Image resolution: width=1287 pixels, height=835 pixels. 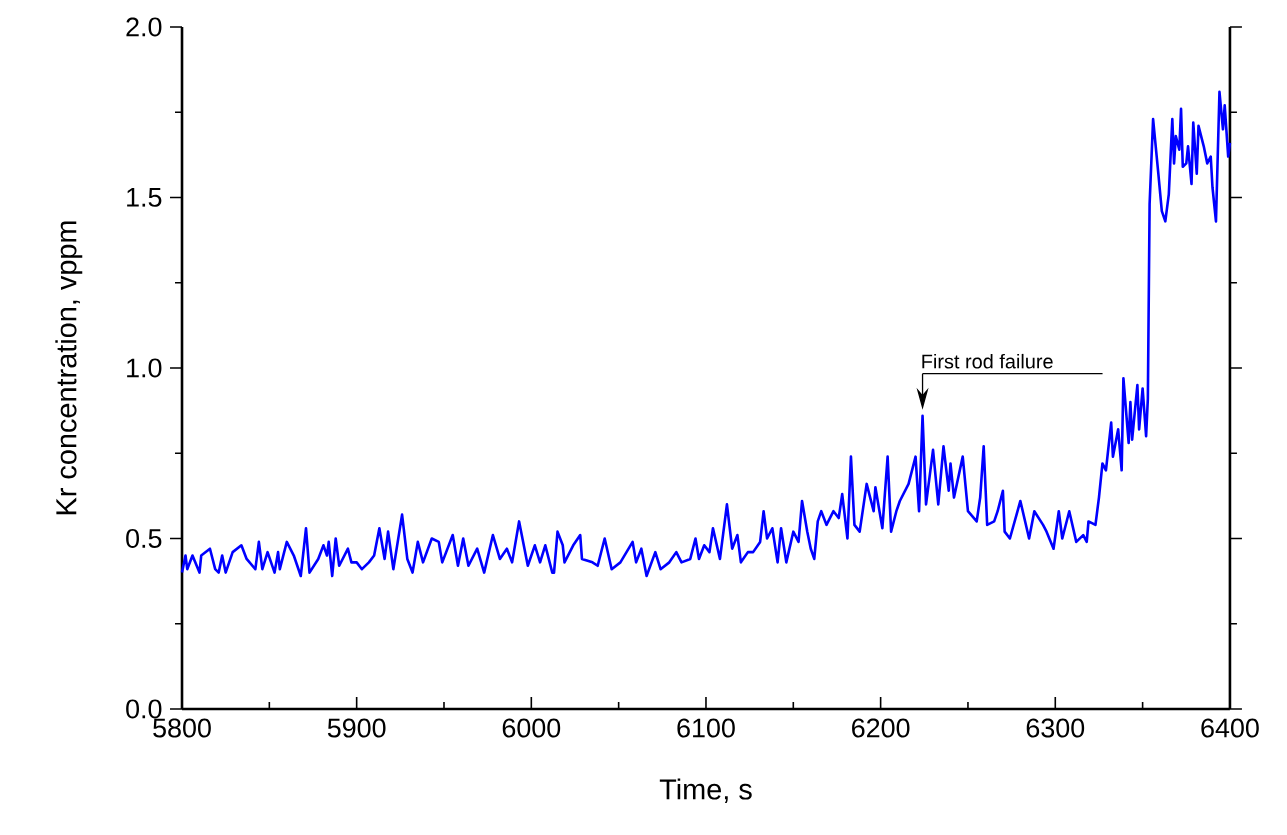 I want to click on annotation: First rod failure, so click(x=987, y=361).